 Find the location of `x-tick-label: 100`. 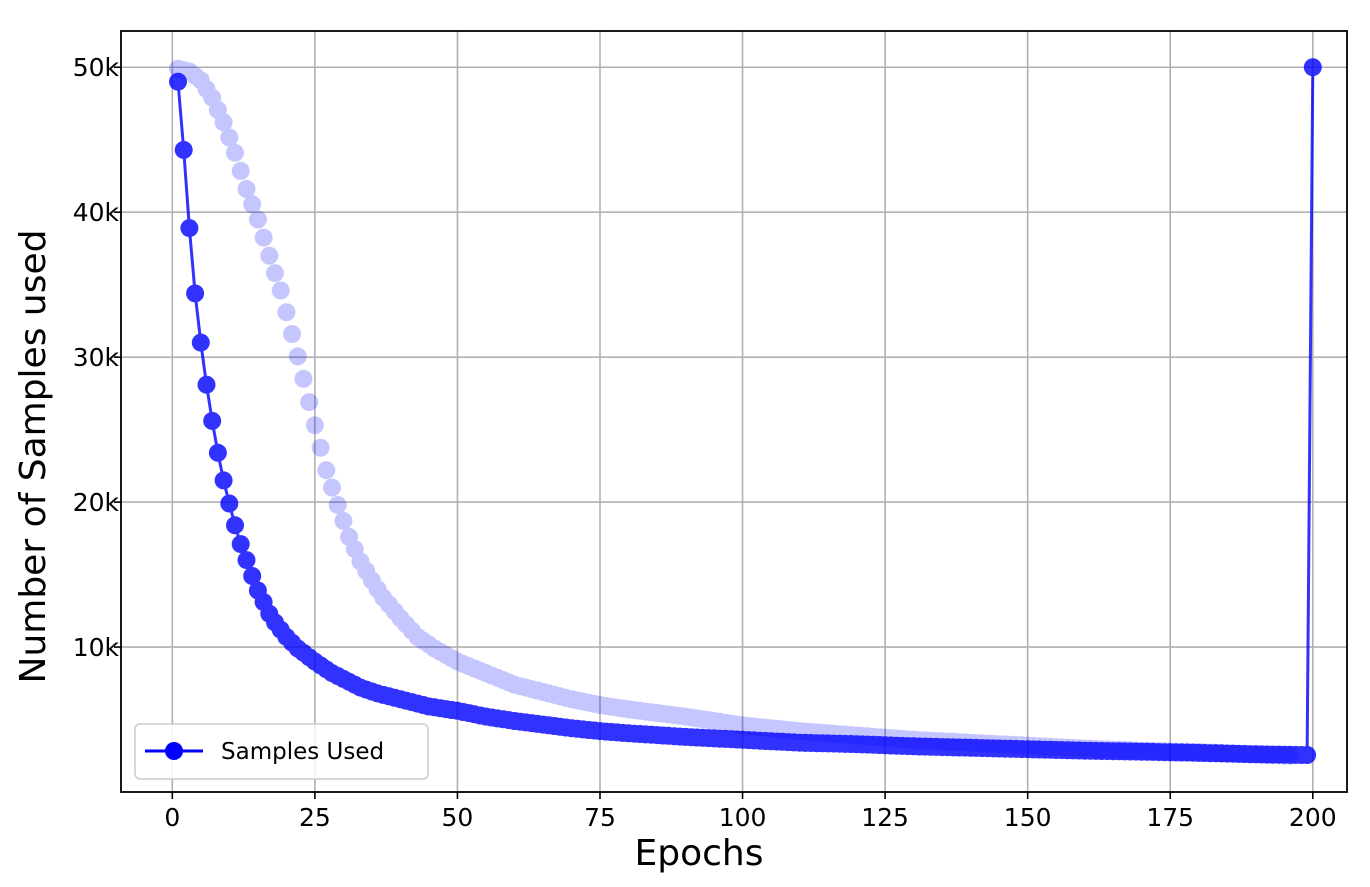

x-tick-label: 100 is located at coordinates (743, 817).